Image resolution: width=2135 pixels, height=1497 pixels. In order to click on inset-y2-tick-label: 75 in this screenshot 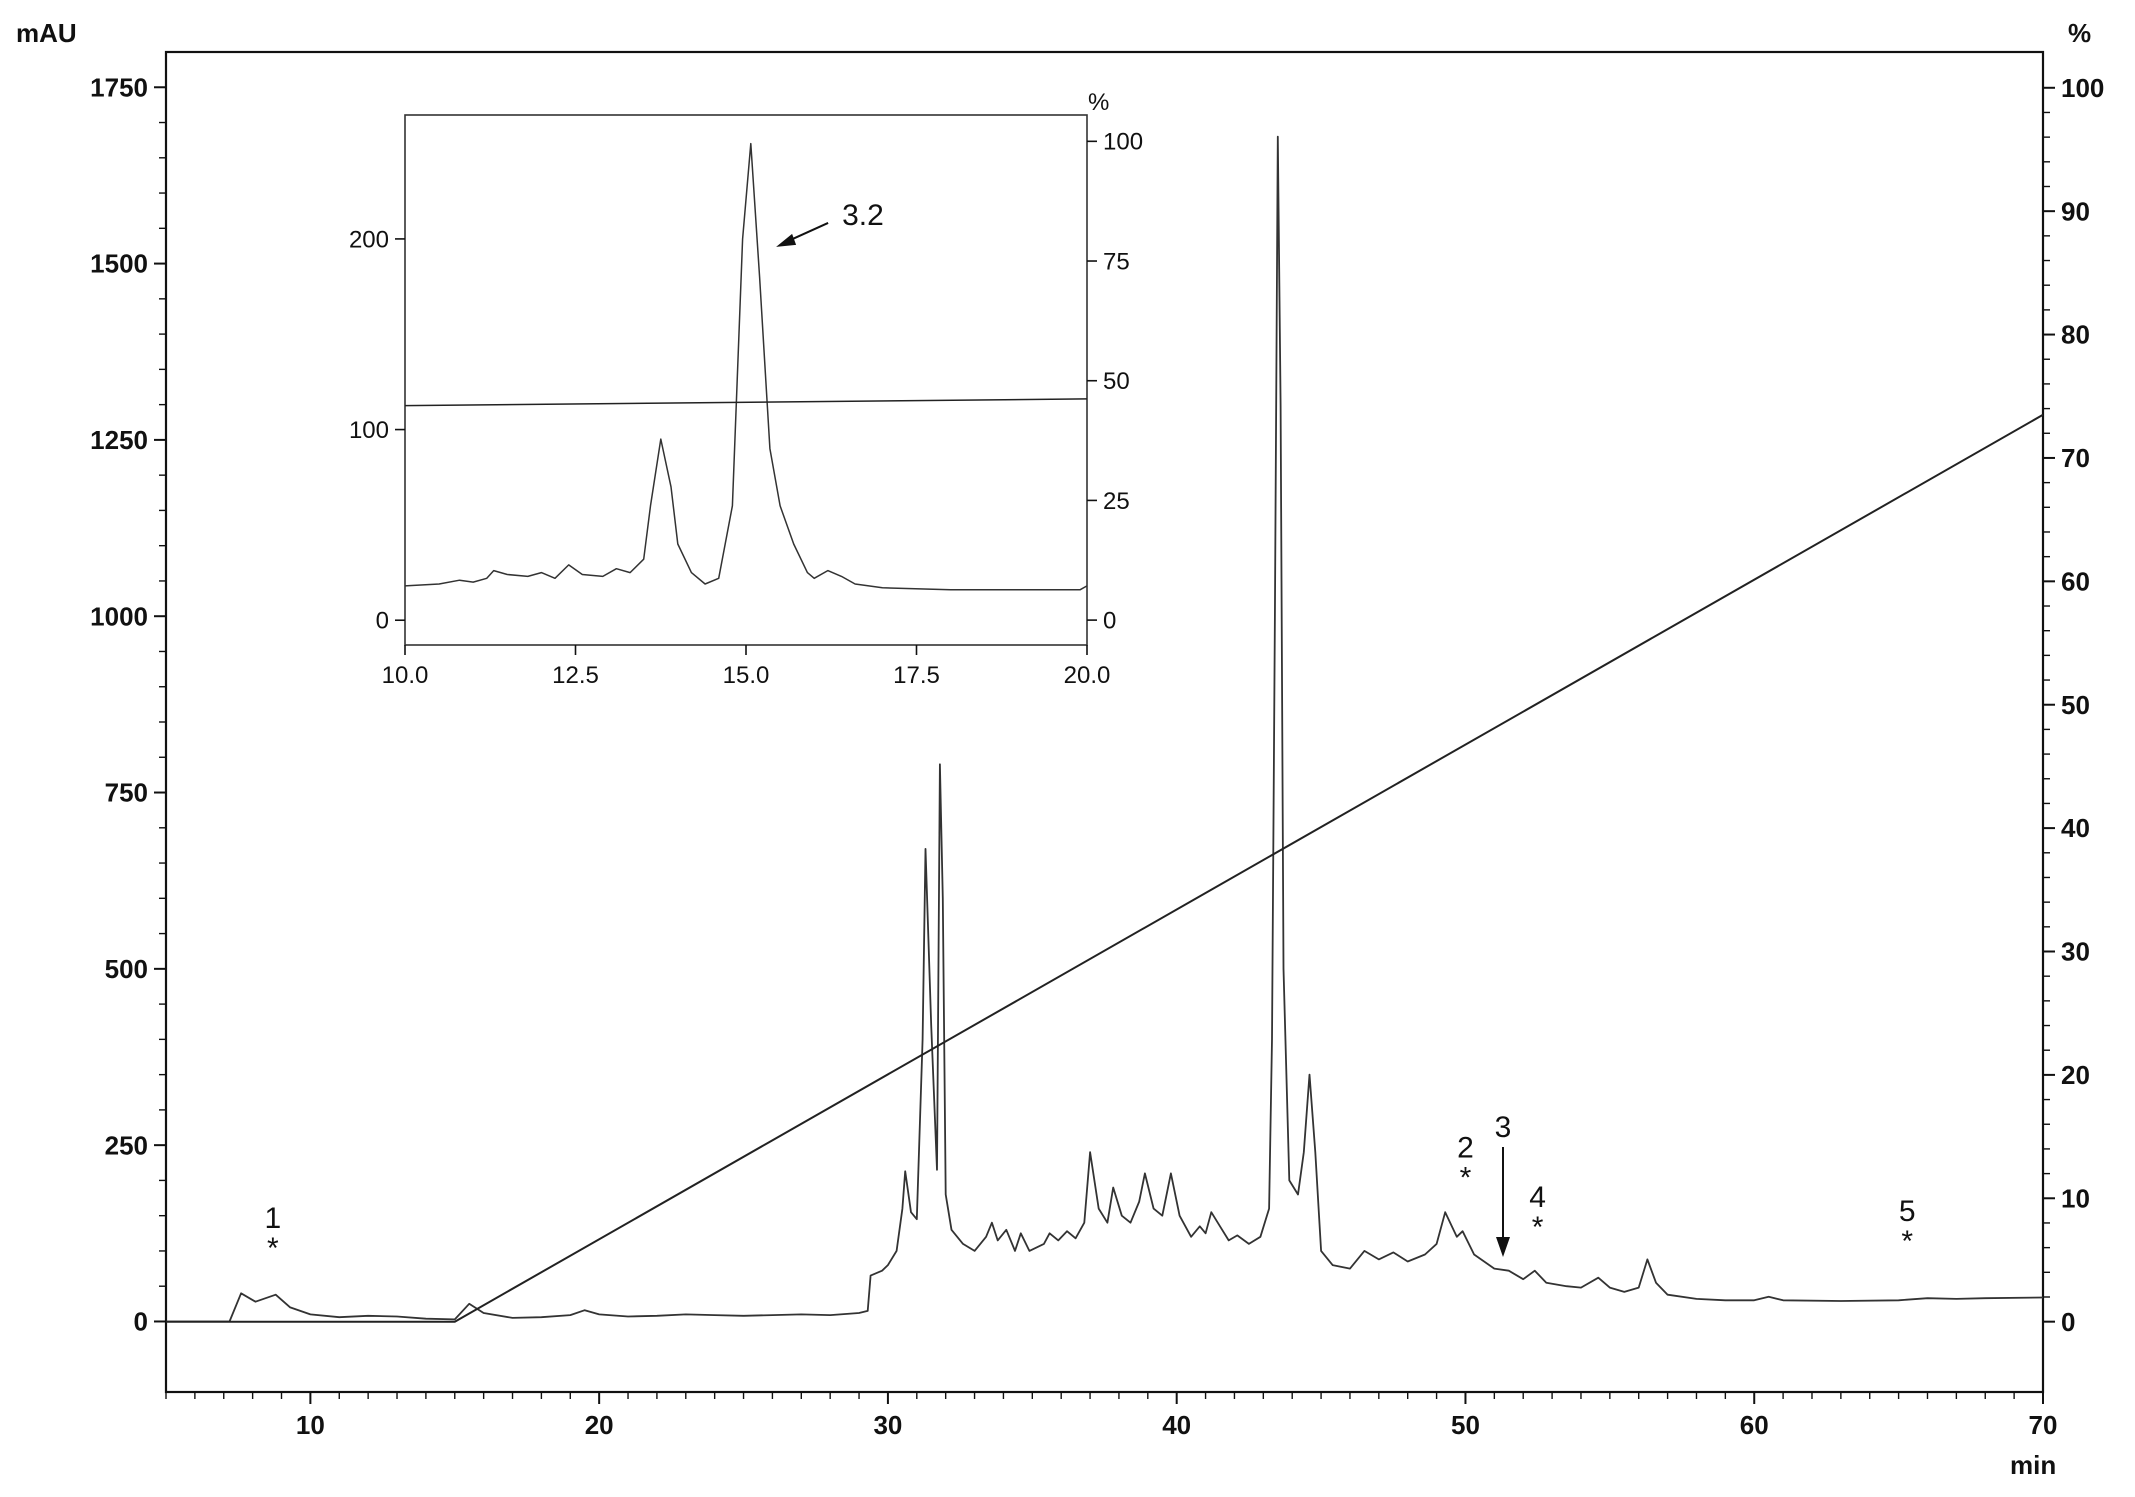, I will do `click(1116, 261)`.